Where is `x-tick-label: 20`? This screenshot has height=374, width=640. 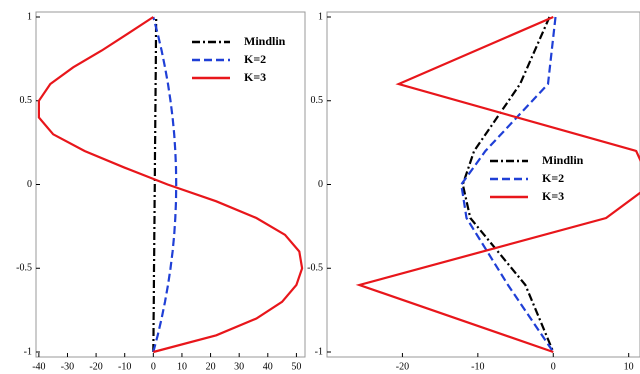 x-tick-label: 20 is located at coordinates (211, 366).